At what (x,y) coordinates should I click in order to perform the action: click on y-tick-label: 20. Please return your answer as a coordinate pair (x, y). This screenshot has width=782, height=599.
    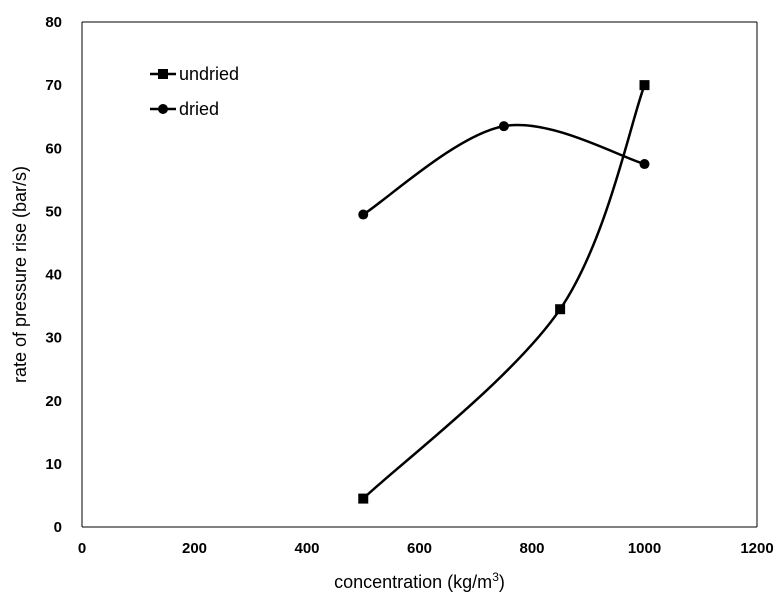
    Looking at the image, I should click on (53, 401).